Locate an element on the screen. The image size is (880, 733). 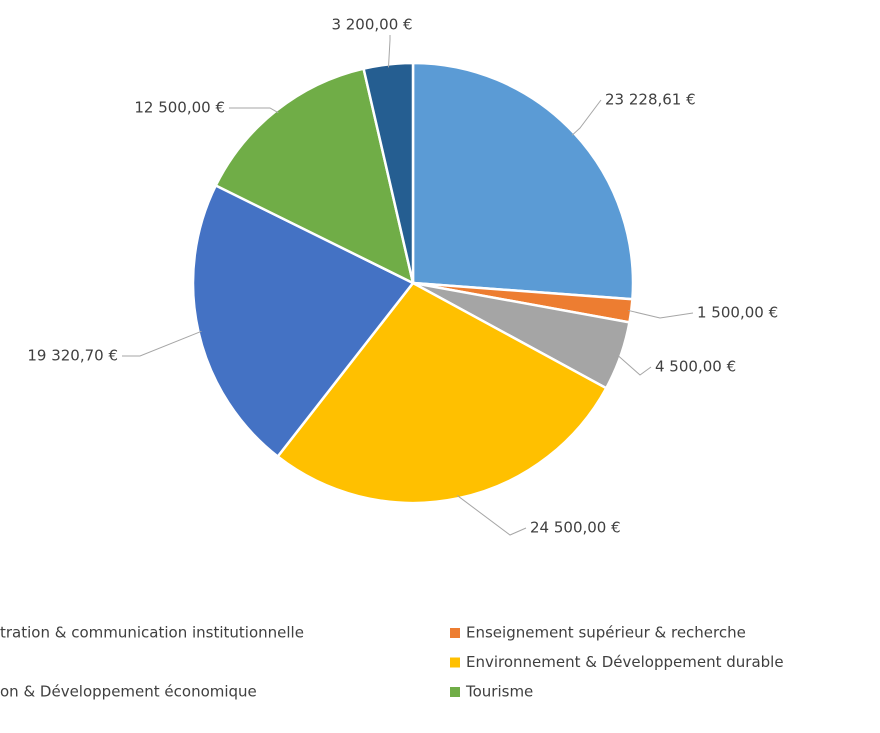
legend-label: Tourisme is located at coordinates (499, 692).